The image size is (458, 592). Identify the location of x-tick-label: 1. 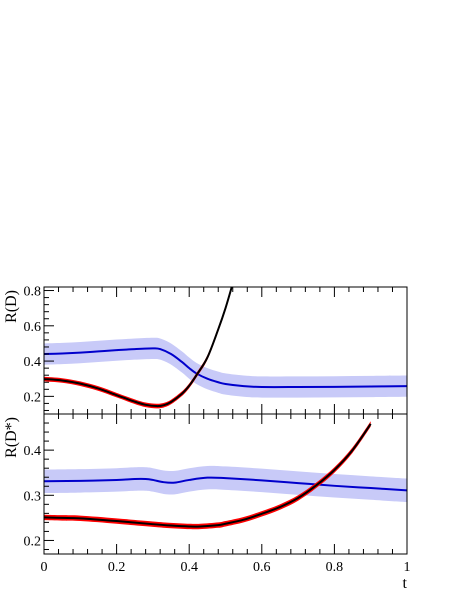
(407, 567).